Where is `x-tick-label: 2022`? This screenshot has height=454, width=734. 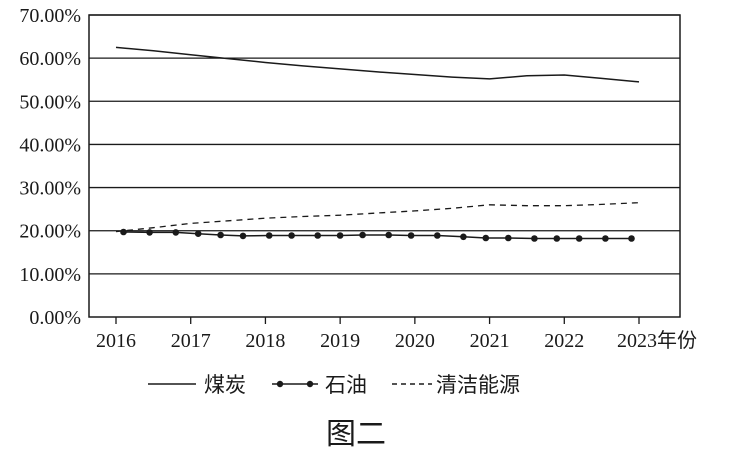
x-tick-label: 2022 is located at coordinates (564, 341).